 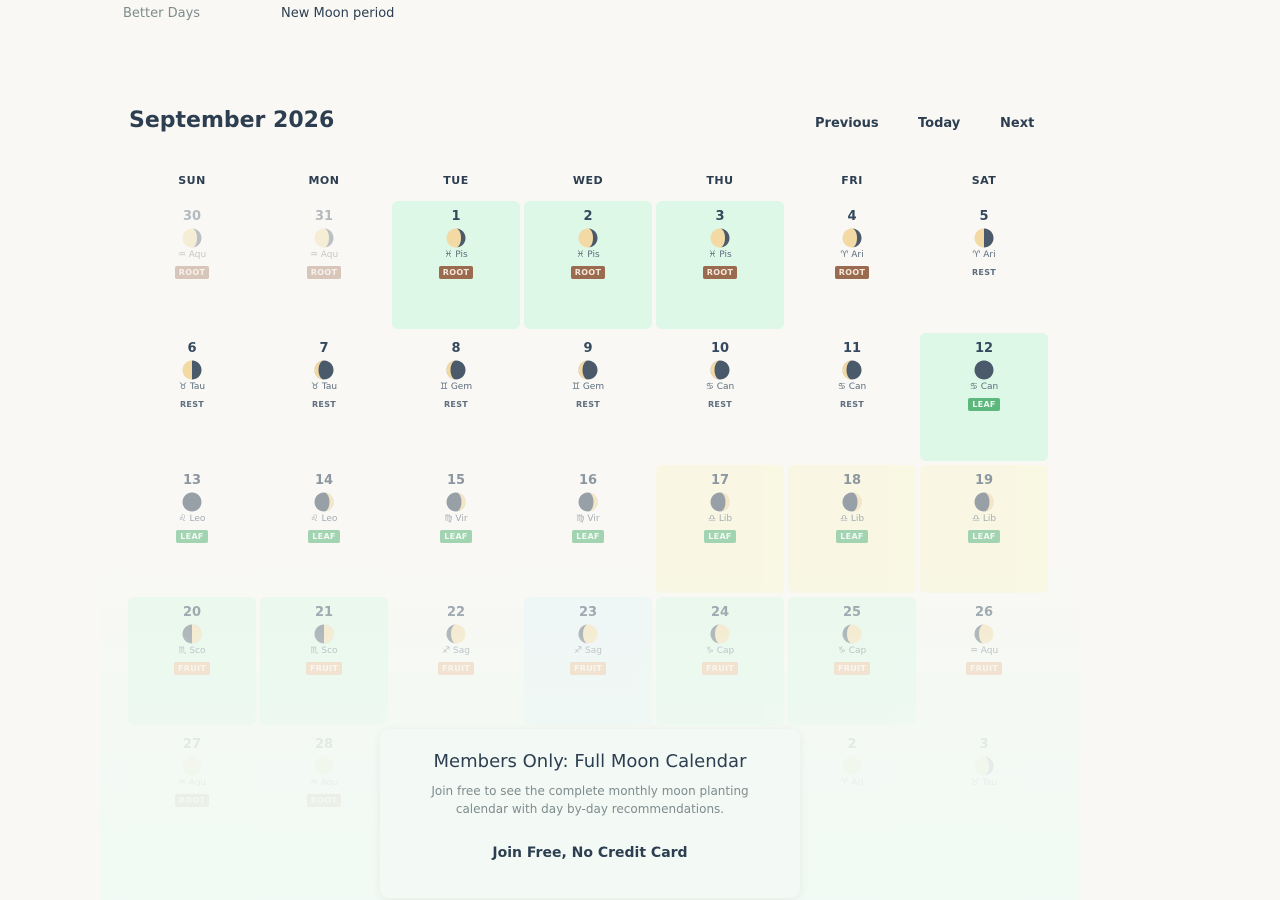 What do you see at coordinates (984, 529) in the screenshot?
I see `calendar-day-cell: 19 ♎ Lib LEAF` at bounding box center [984, 529].